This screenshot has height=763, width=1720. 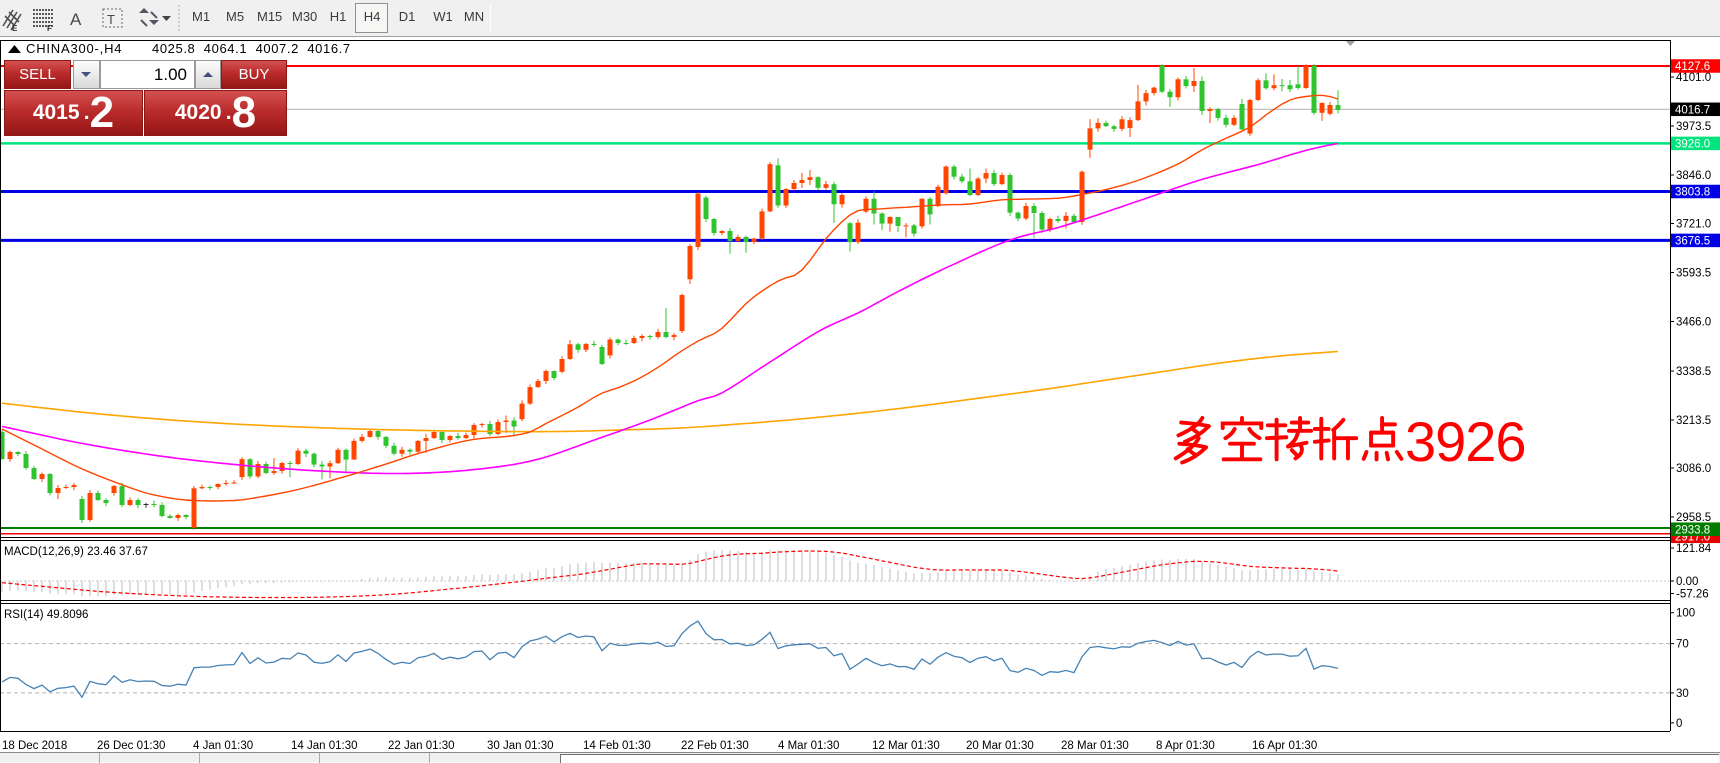 I want to click on svg-text: 0, so click(x=1679, y=724).